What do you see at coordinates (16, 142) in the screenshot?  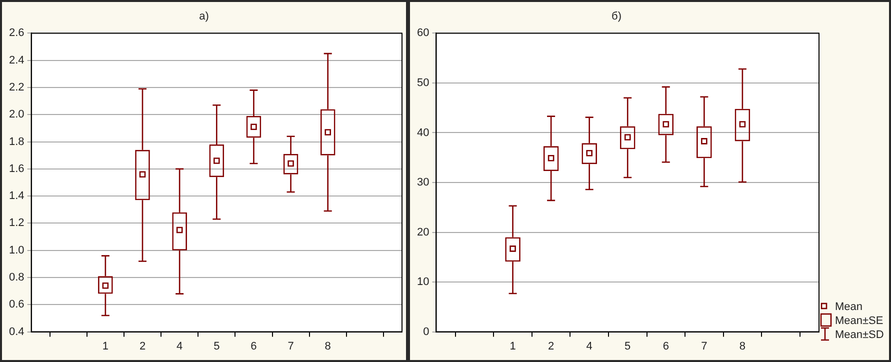 I see `y-tick-label: 1.8` at bounding box center [16, 142].